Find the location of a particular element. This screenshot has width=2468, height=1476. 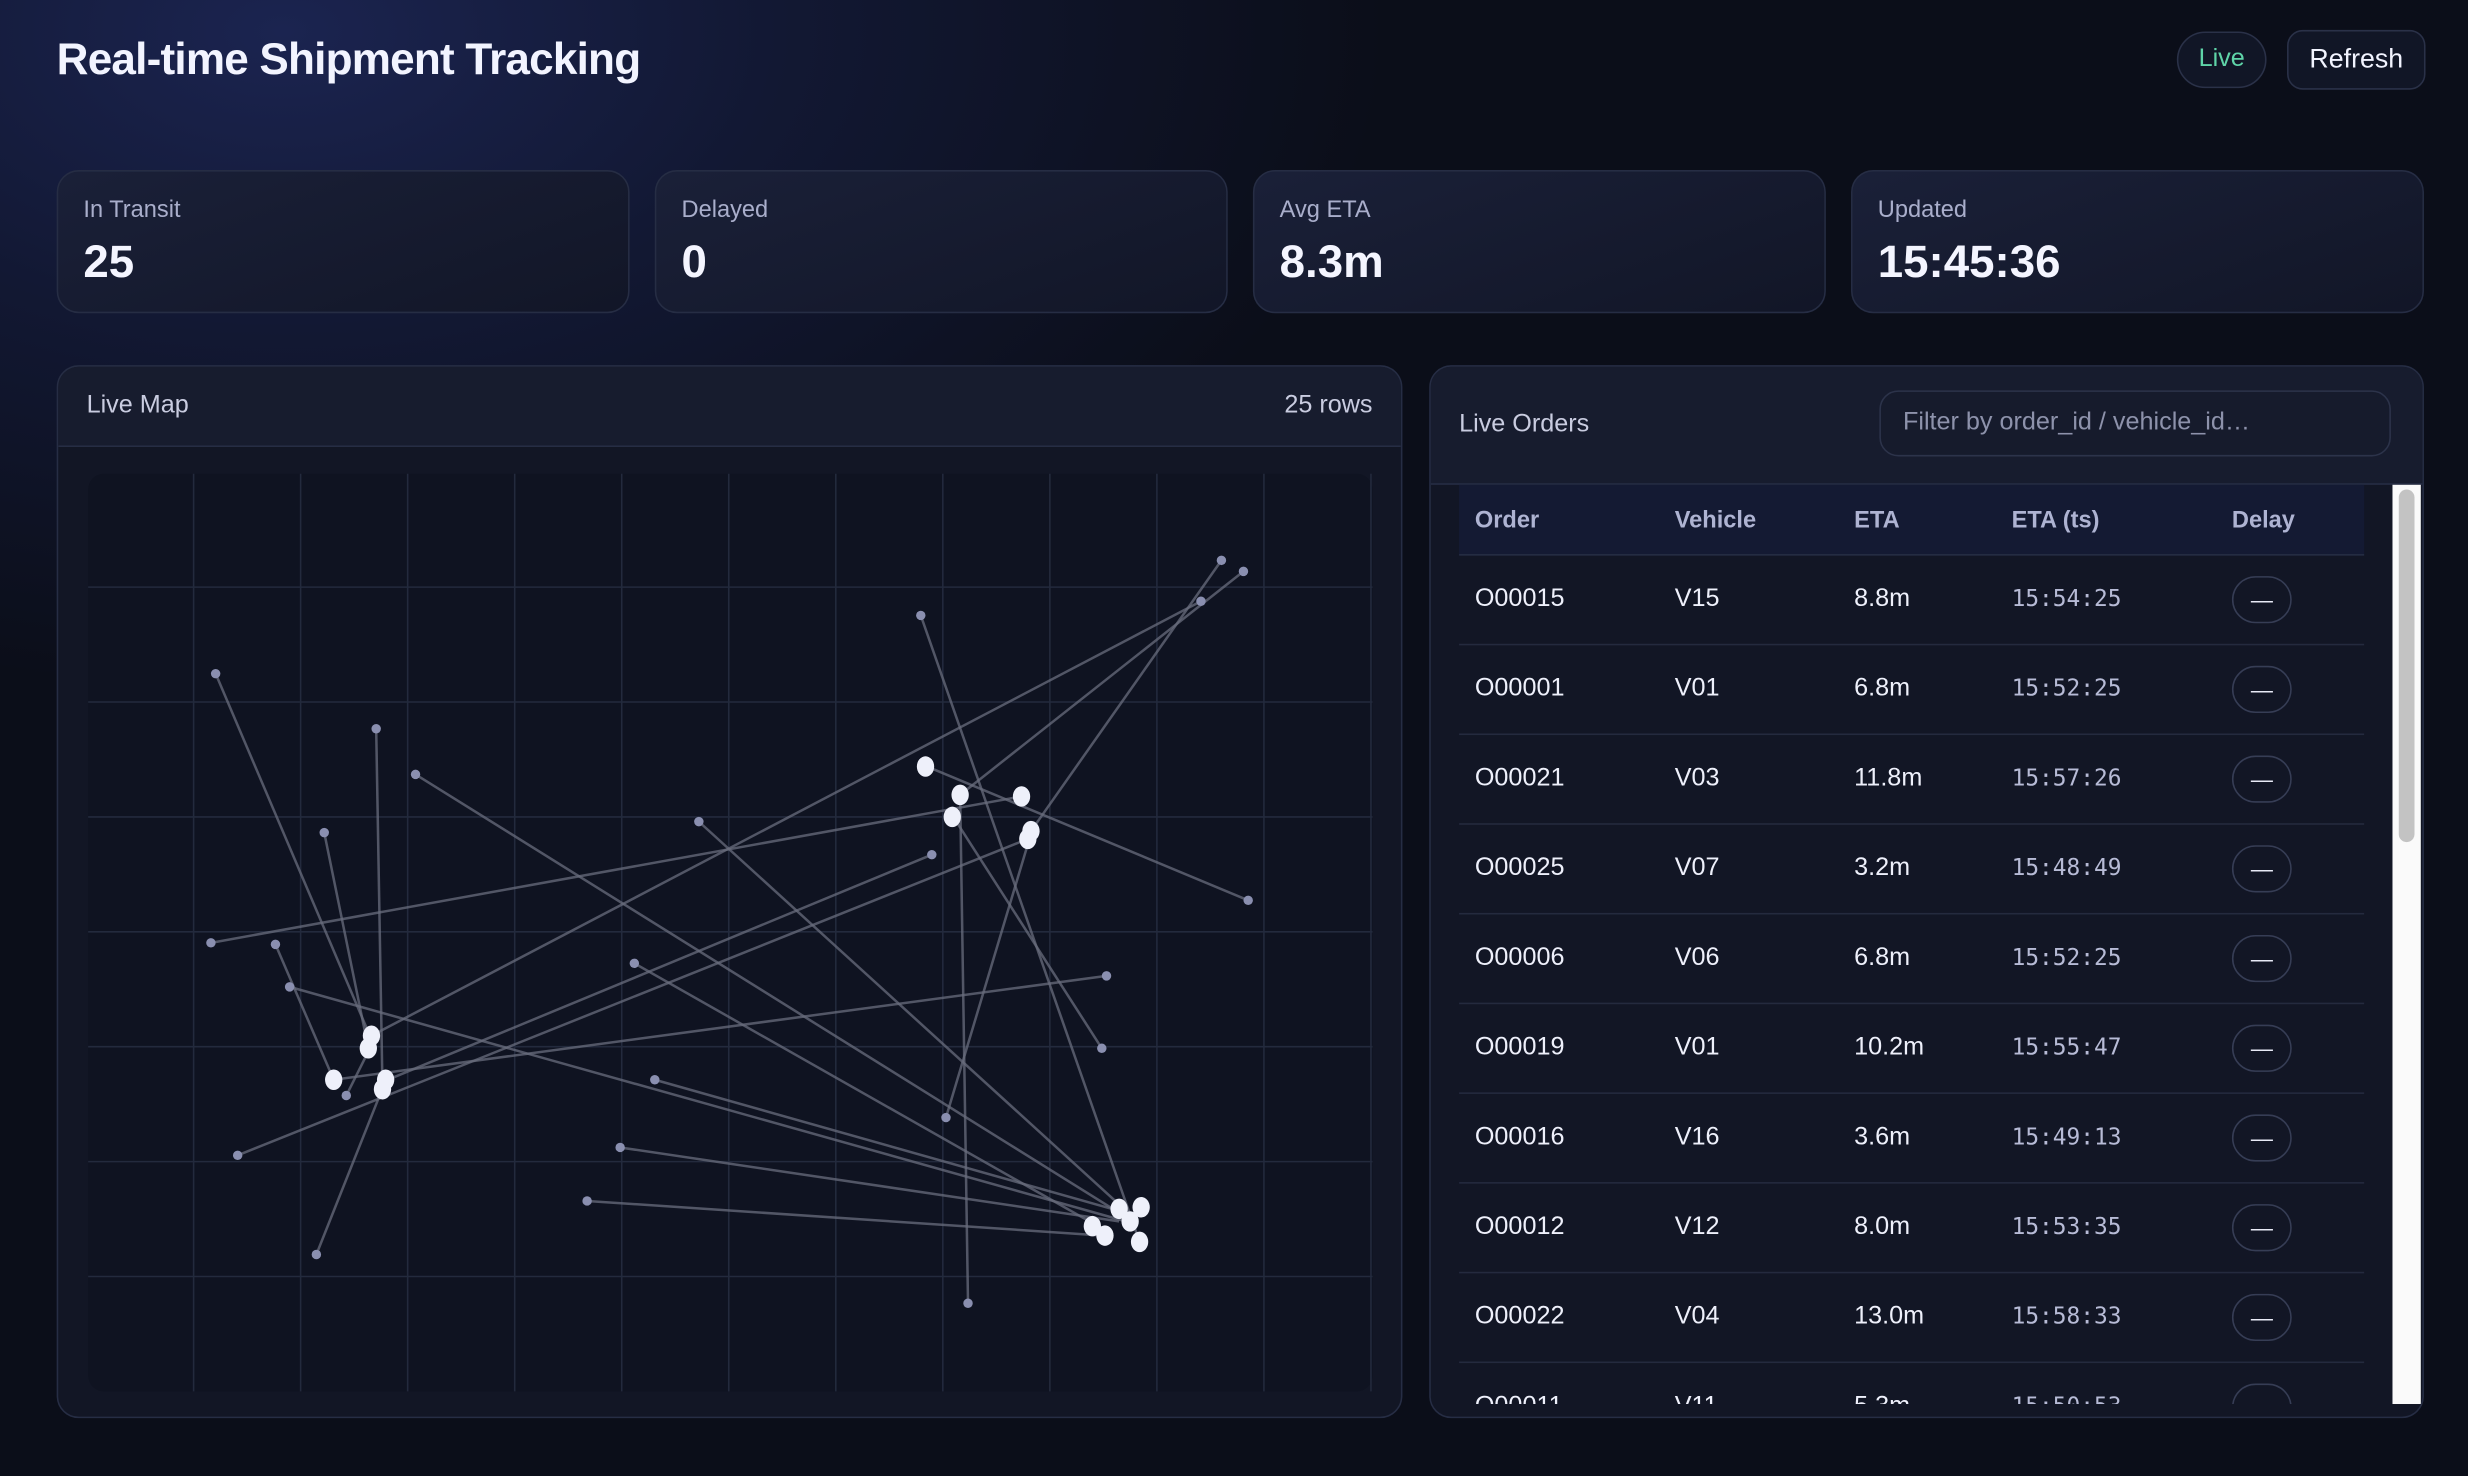

live-badge: Live is located at coordinates (2221, 60).